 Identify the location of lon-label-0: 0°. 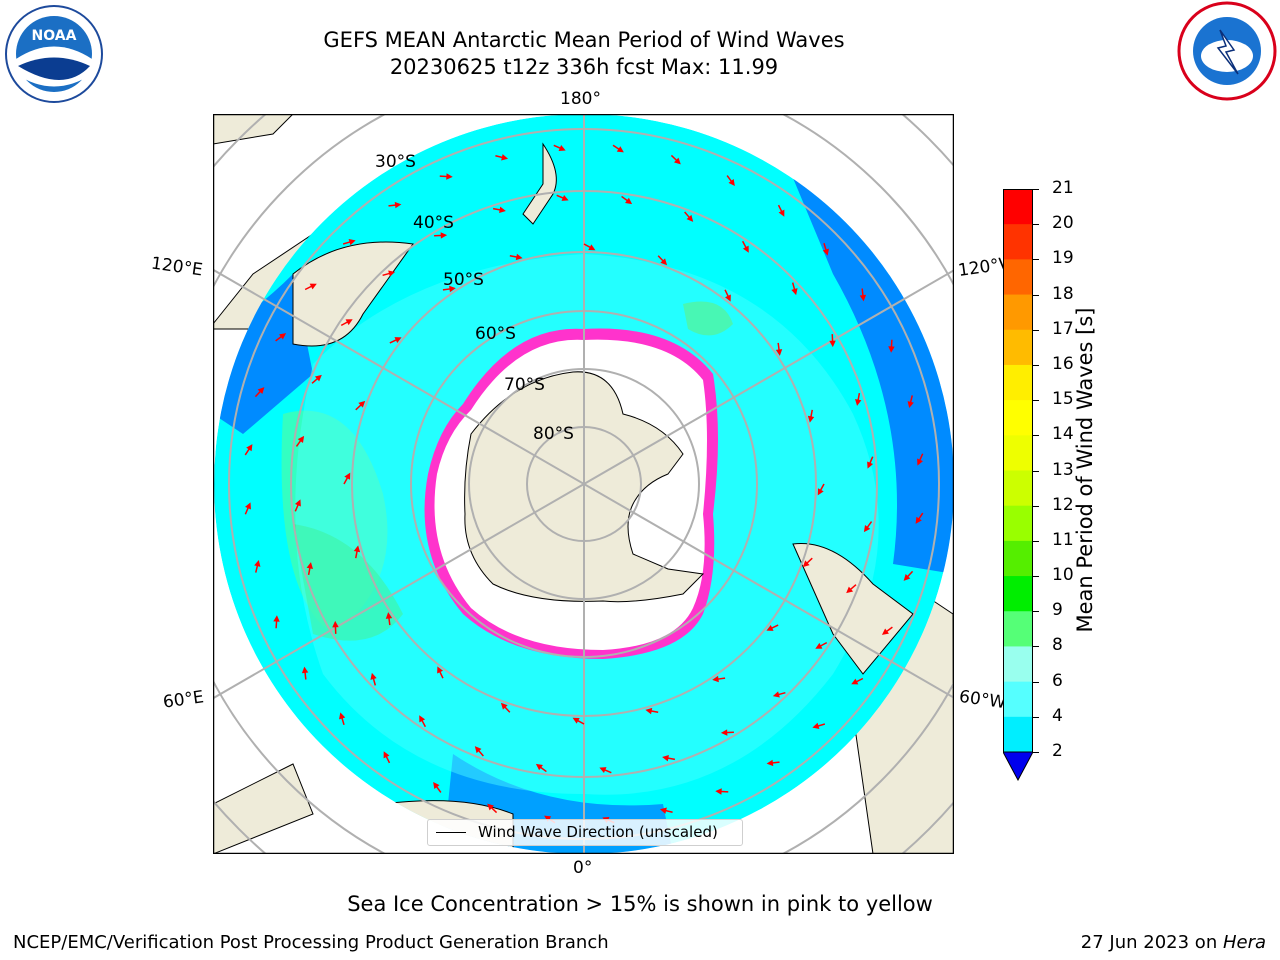
(583, 868).